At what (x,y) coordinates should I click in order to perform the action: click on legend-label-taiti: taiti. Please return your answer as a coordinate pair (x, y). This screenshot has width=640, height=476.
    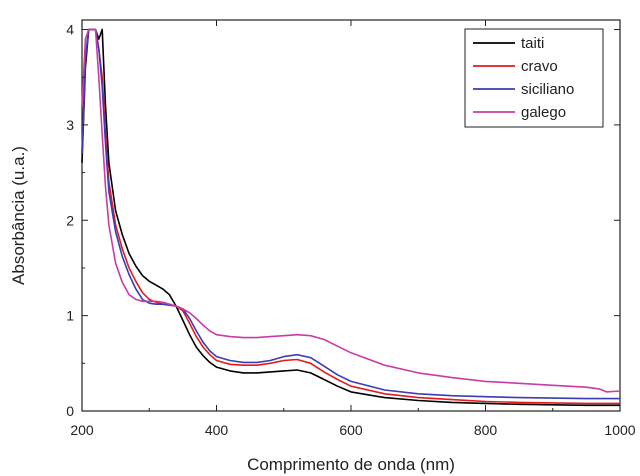
    Looking at the image, I should click on (532, 43).